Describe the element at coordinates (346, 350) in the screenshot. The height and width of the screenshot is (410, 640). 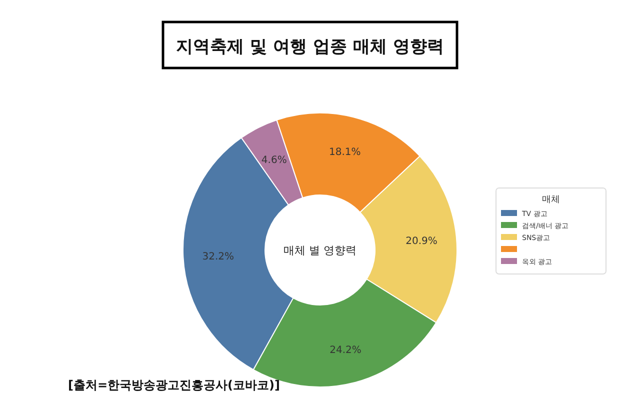
I see `data-label: 24.2%` at that location.